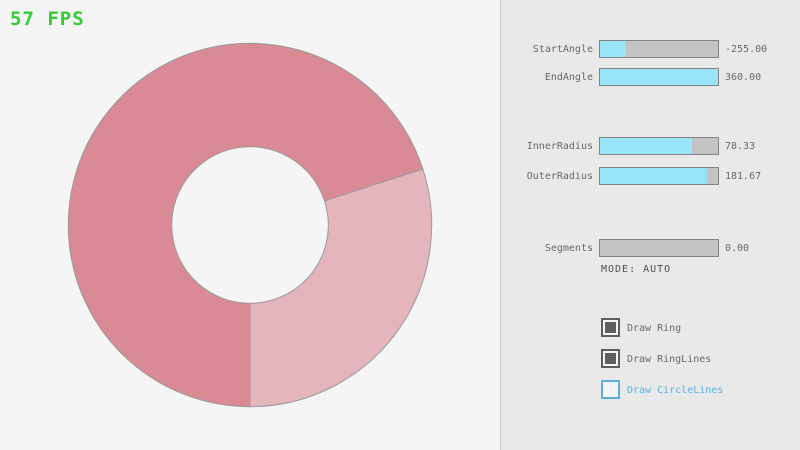 This screenshot has height=450, width=800. I want to click on checkbox-row-draw-ringlines: Draw RingLines, so click(696, 359).